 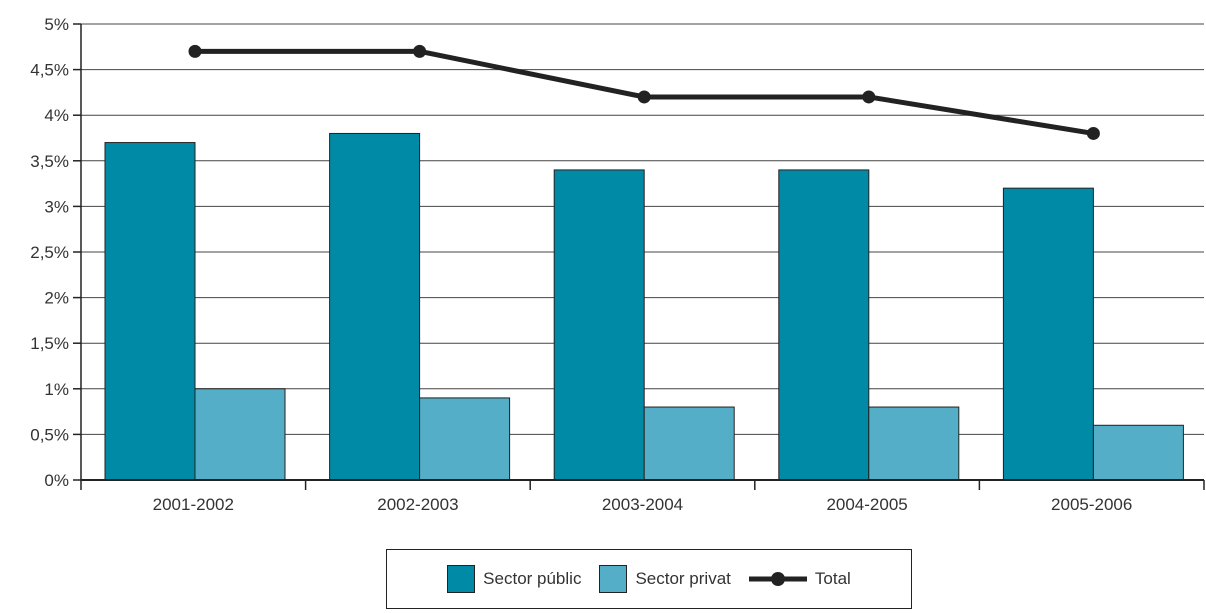 What do you see at coordinates (417, 504) in the screenshot?
I see `x-tick-label: 2002-2003` at bounding box center [417, 504].